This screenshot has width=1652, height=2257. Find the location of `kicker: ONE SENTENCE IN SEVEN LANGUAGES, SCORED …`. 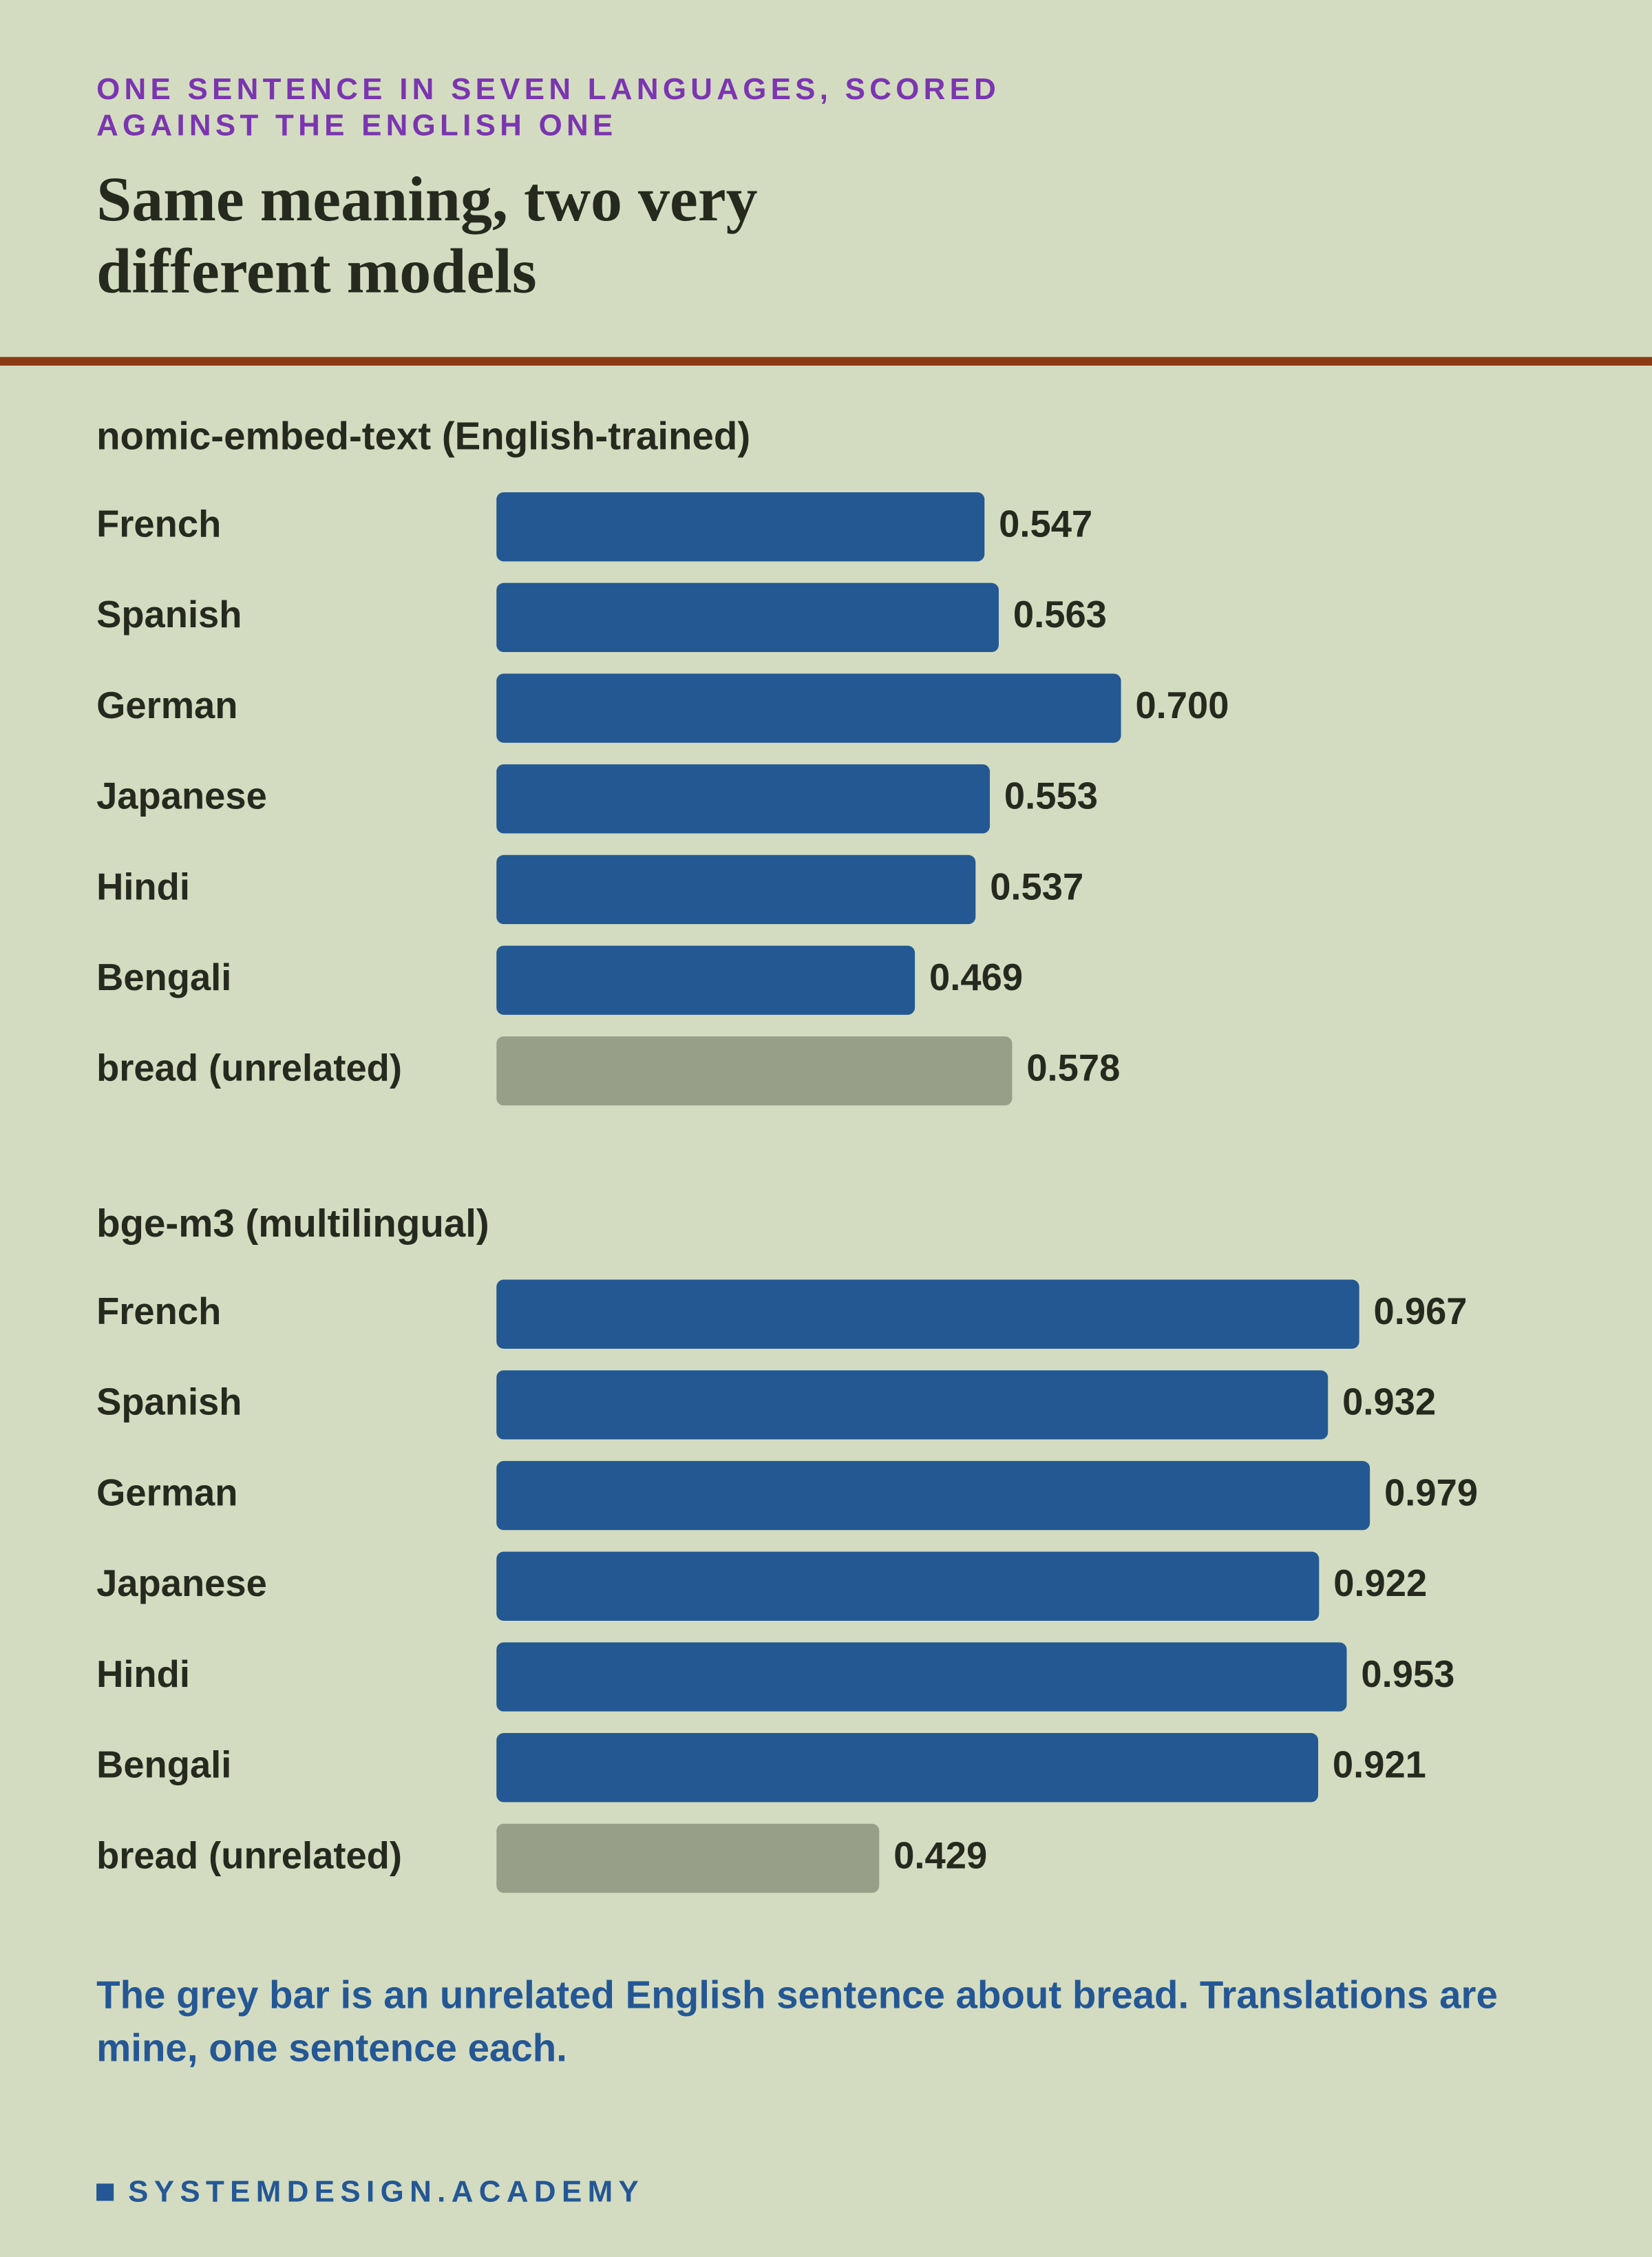

kicker: ONE SENTENCE IN SEVEN LANGUAGES, SCORED … is located at coordinates (548, 108).